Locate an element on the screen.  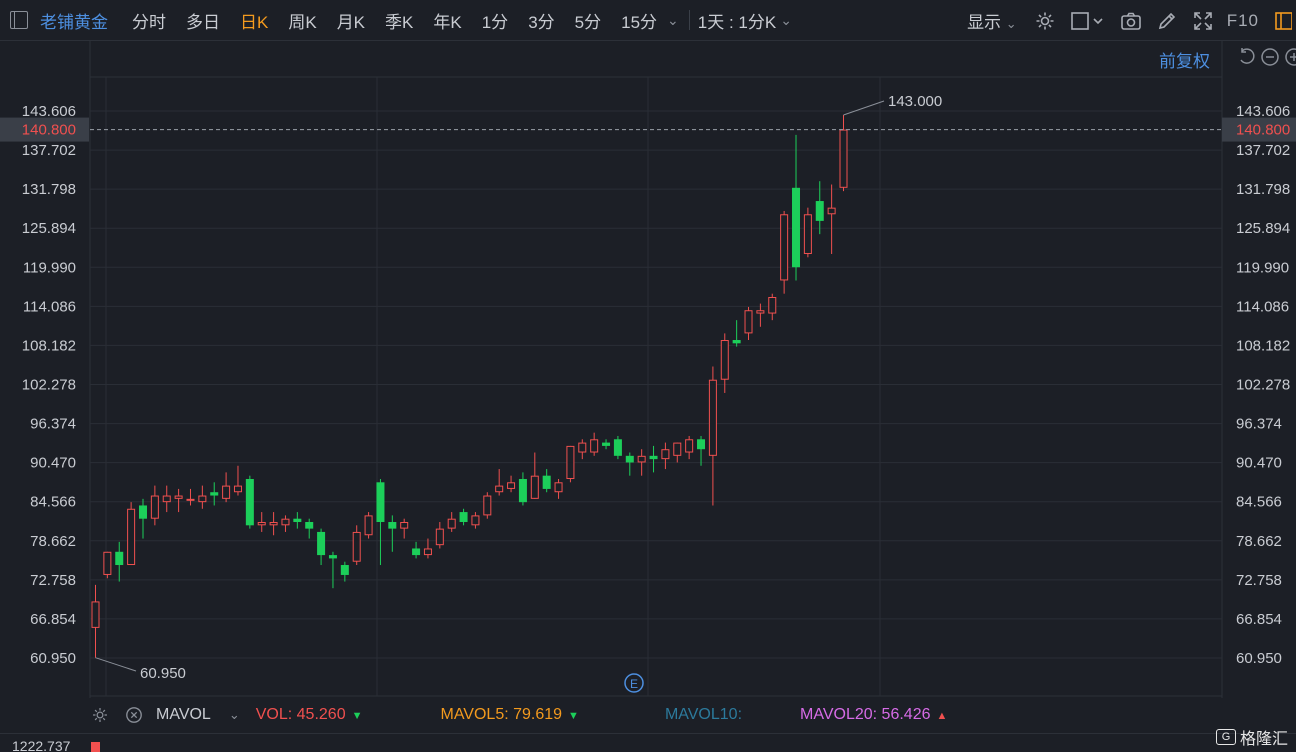
y-tick-label-right: 72.758 is located at coordinates (1259, 580).